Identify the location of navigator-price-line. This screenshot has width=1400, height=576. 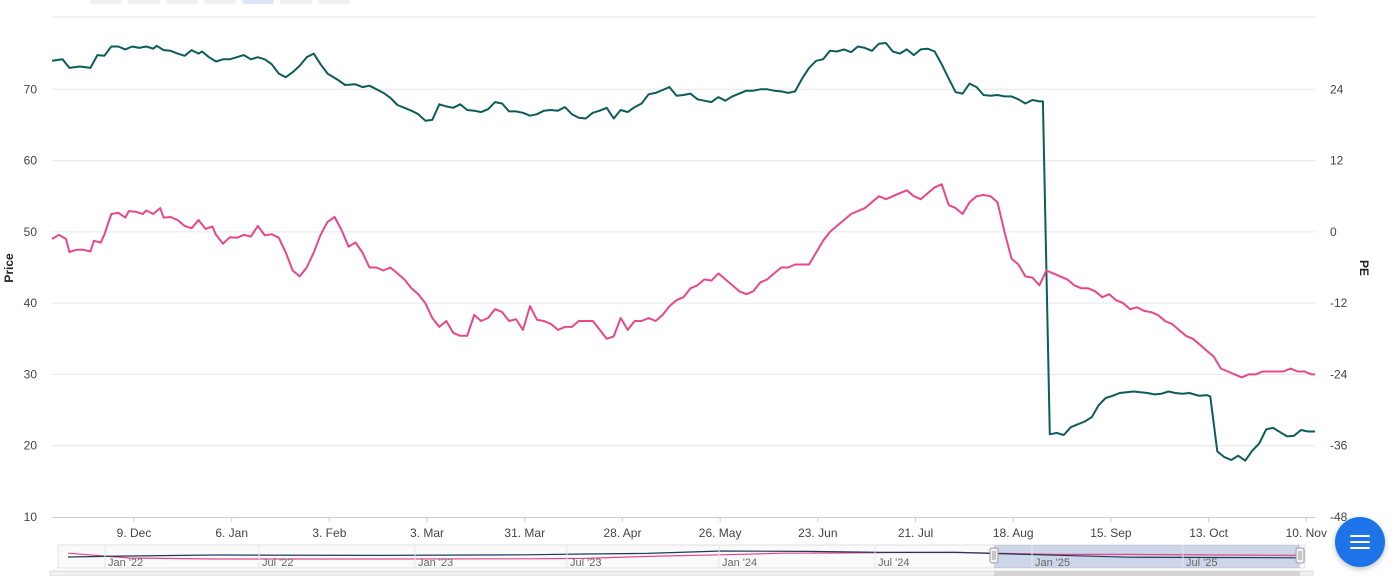
(684, 554).